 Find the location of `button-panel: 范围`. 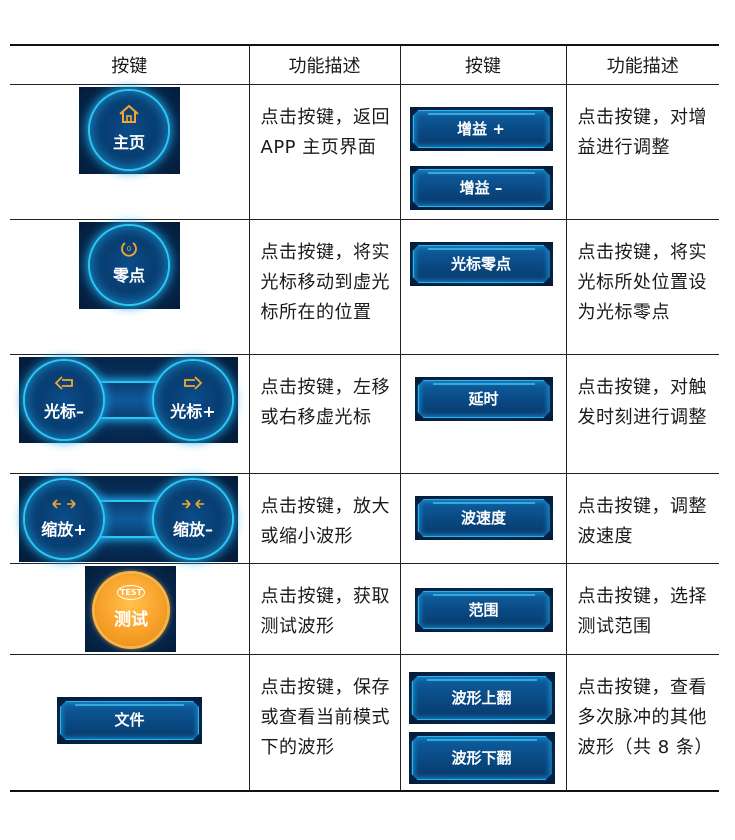

button-panel: 范围 is located at coordinates (483, 610).